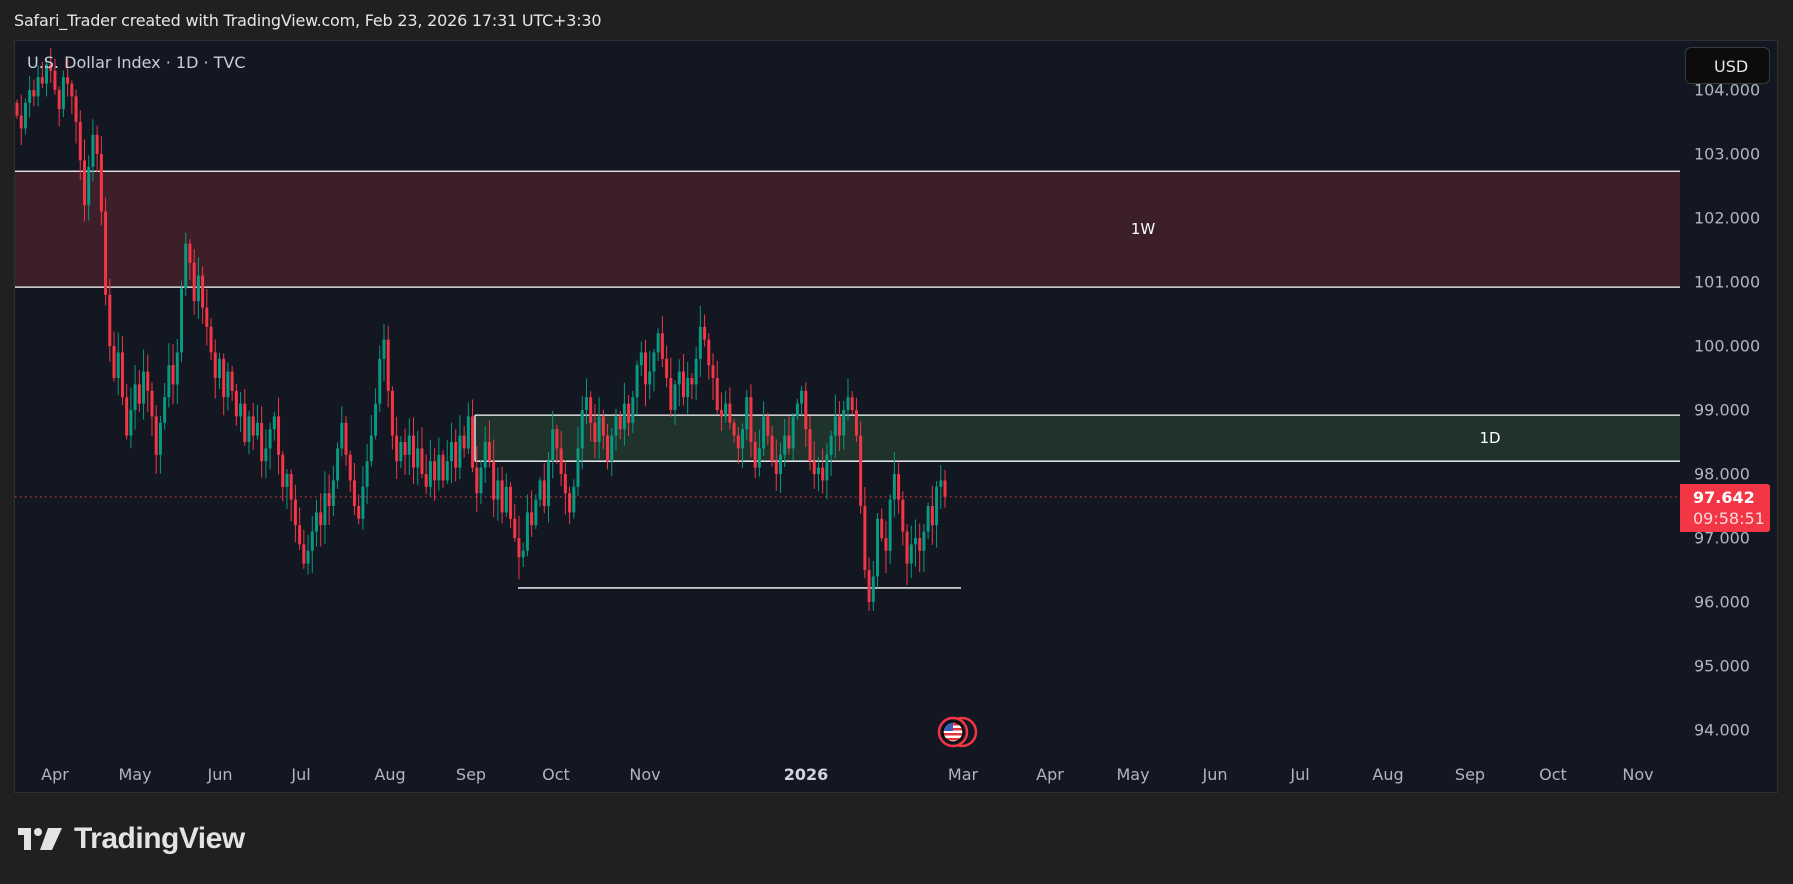 This screenshot has height=884, width=1793. Describe the element at coordinates (1729, 518) in the screenshot. I see `bar-countdown: 09:58:51` at that location.